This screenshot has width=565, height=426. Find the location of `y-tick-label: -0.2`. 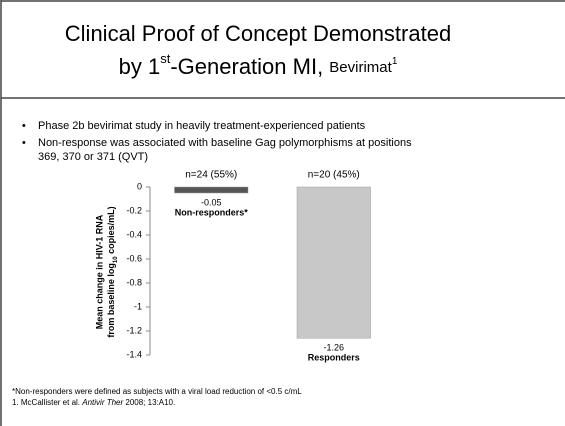

y-tick-label: -0.2 is located at coordinates (134, 210).